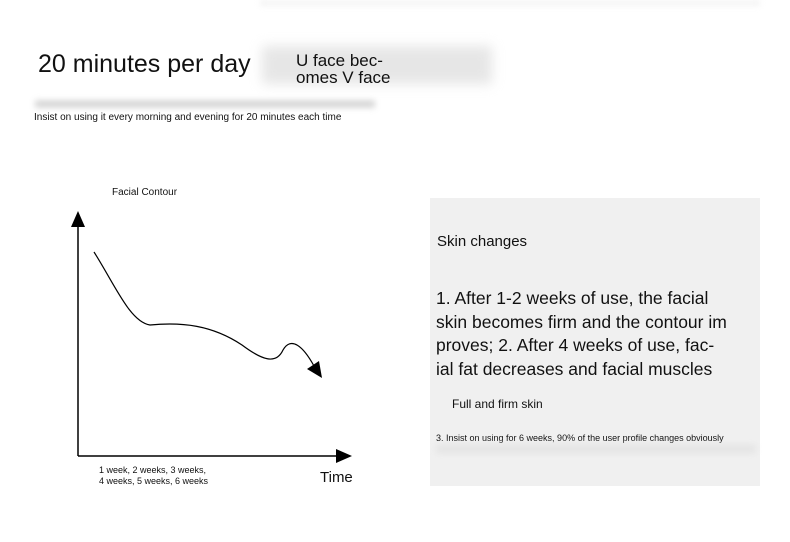 This screenshot has width=790, height=542. Describe the element at coordinates (153, 470) in the screenshot. I see `x-ticks-line1: 1 week, 2 weeks, 3 weeks,` at that location.